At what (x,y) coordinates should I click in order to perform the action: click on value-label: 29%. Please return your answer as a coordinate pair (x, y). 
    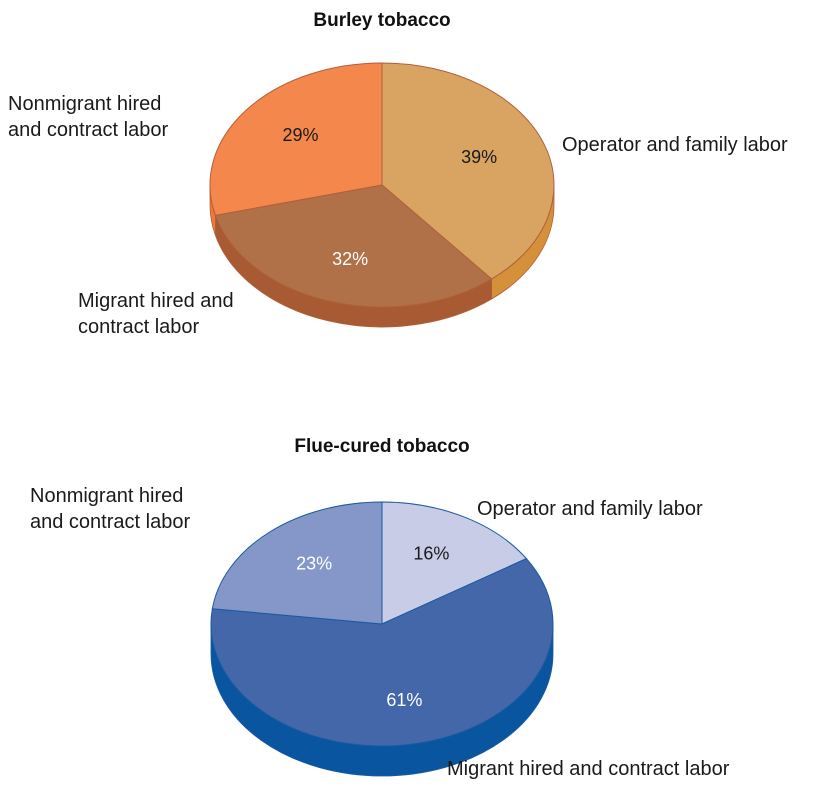
    Looking at the image, I should click on (300, 135).